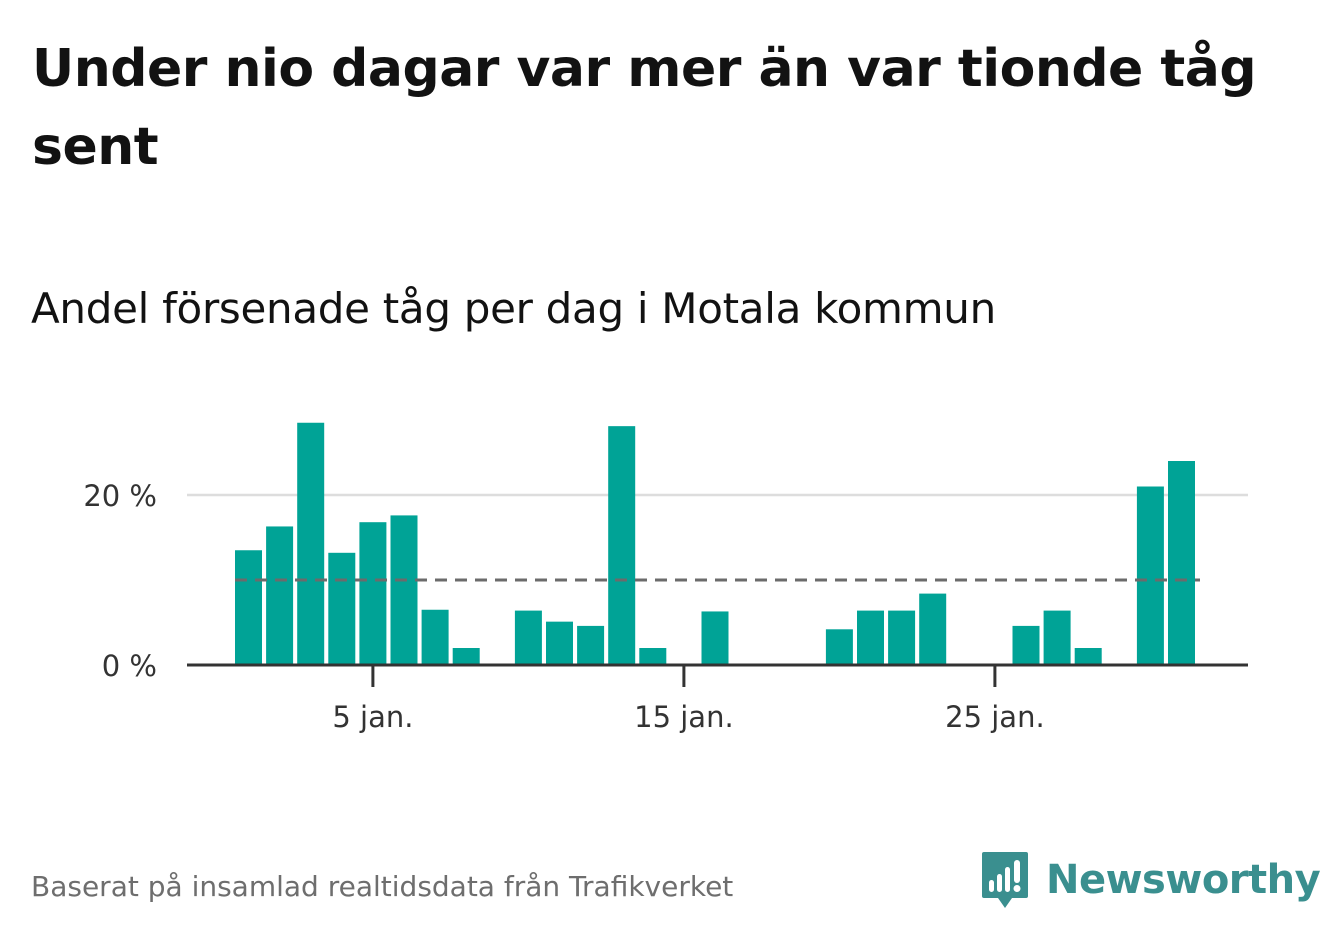 This screenshot has height=939, width=1322. Describe the element at coordinates (1005, 880) in the screenshot. I see `newsworthy-logo-icon` at that location.